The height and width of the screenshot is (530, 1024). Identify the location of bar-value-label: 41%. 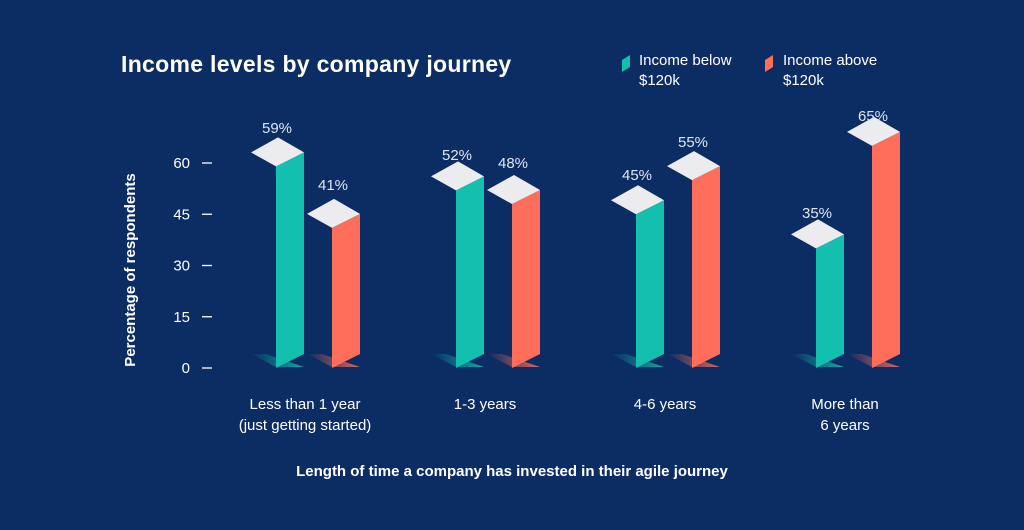
(333, 185).